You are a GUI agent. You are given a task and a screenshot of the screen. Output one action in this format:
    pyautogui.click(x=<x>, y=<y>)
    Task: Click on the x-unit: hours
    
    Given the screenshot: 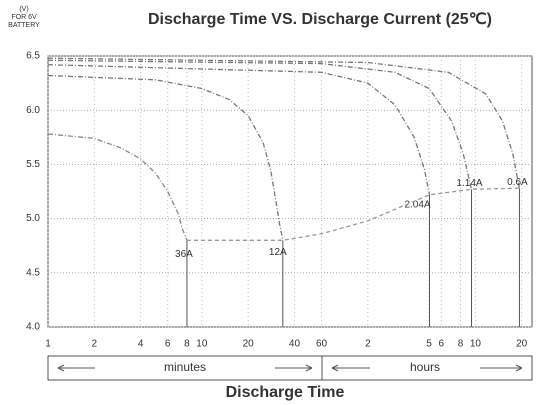 What is the action you would take?
    pyautogui.click(x=425, y=367)
    